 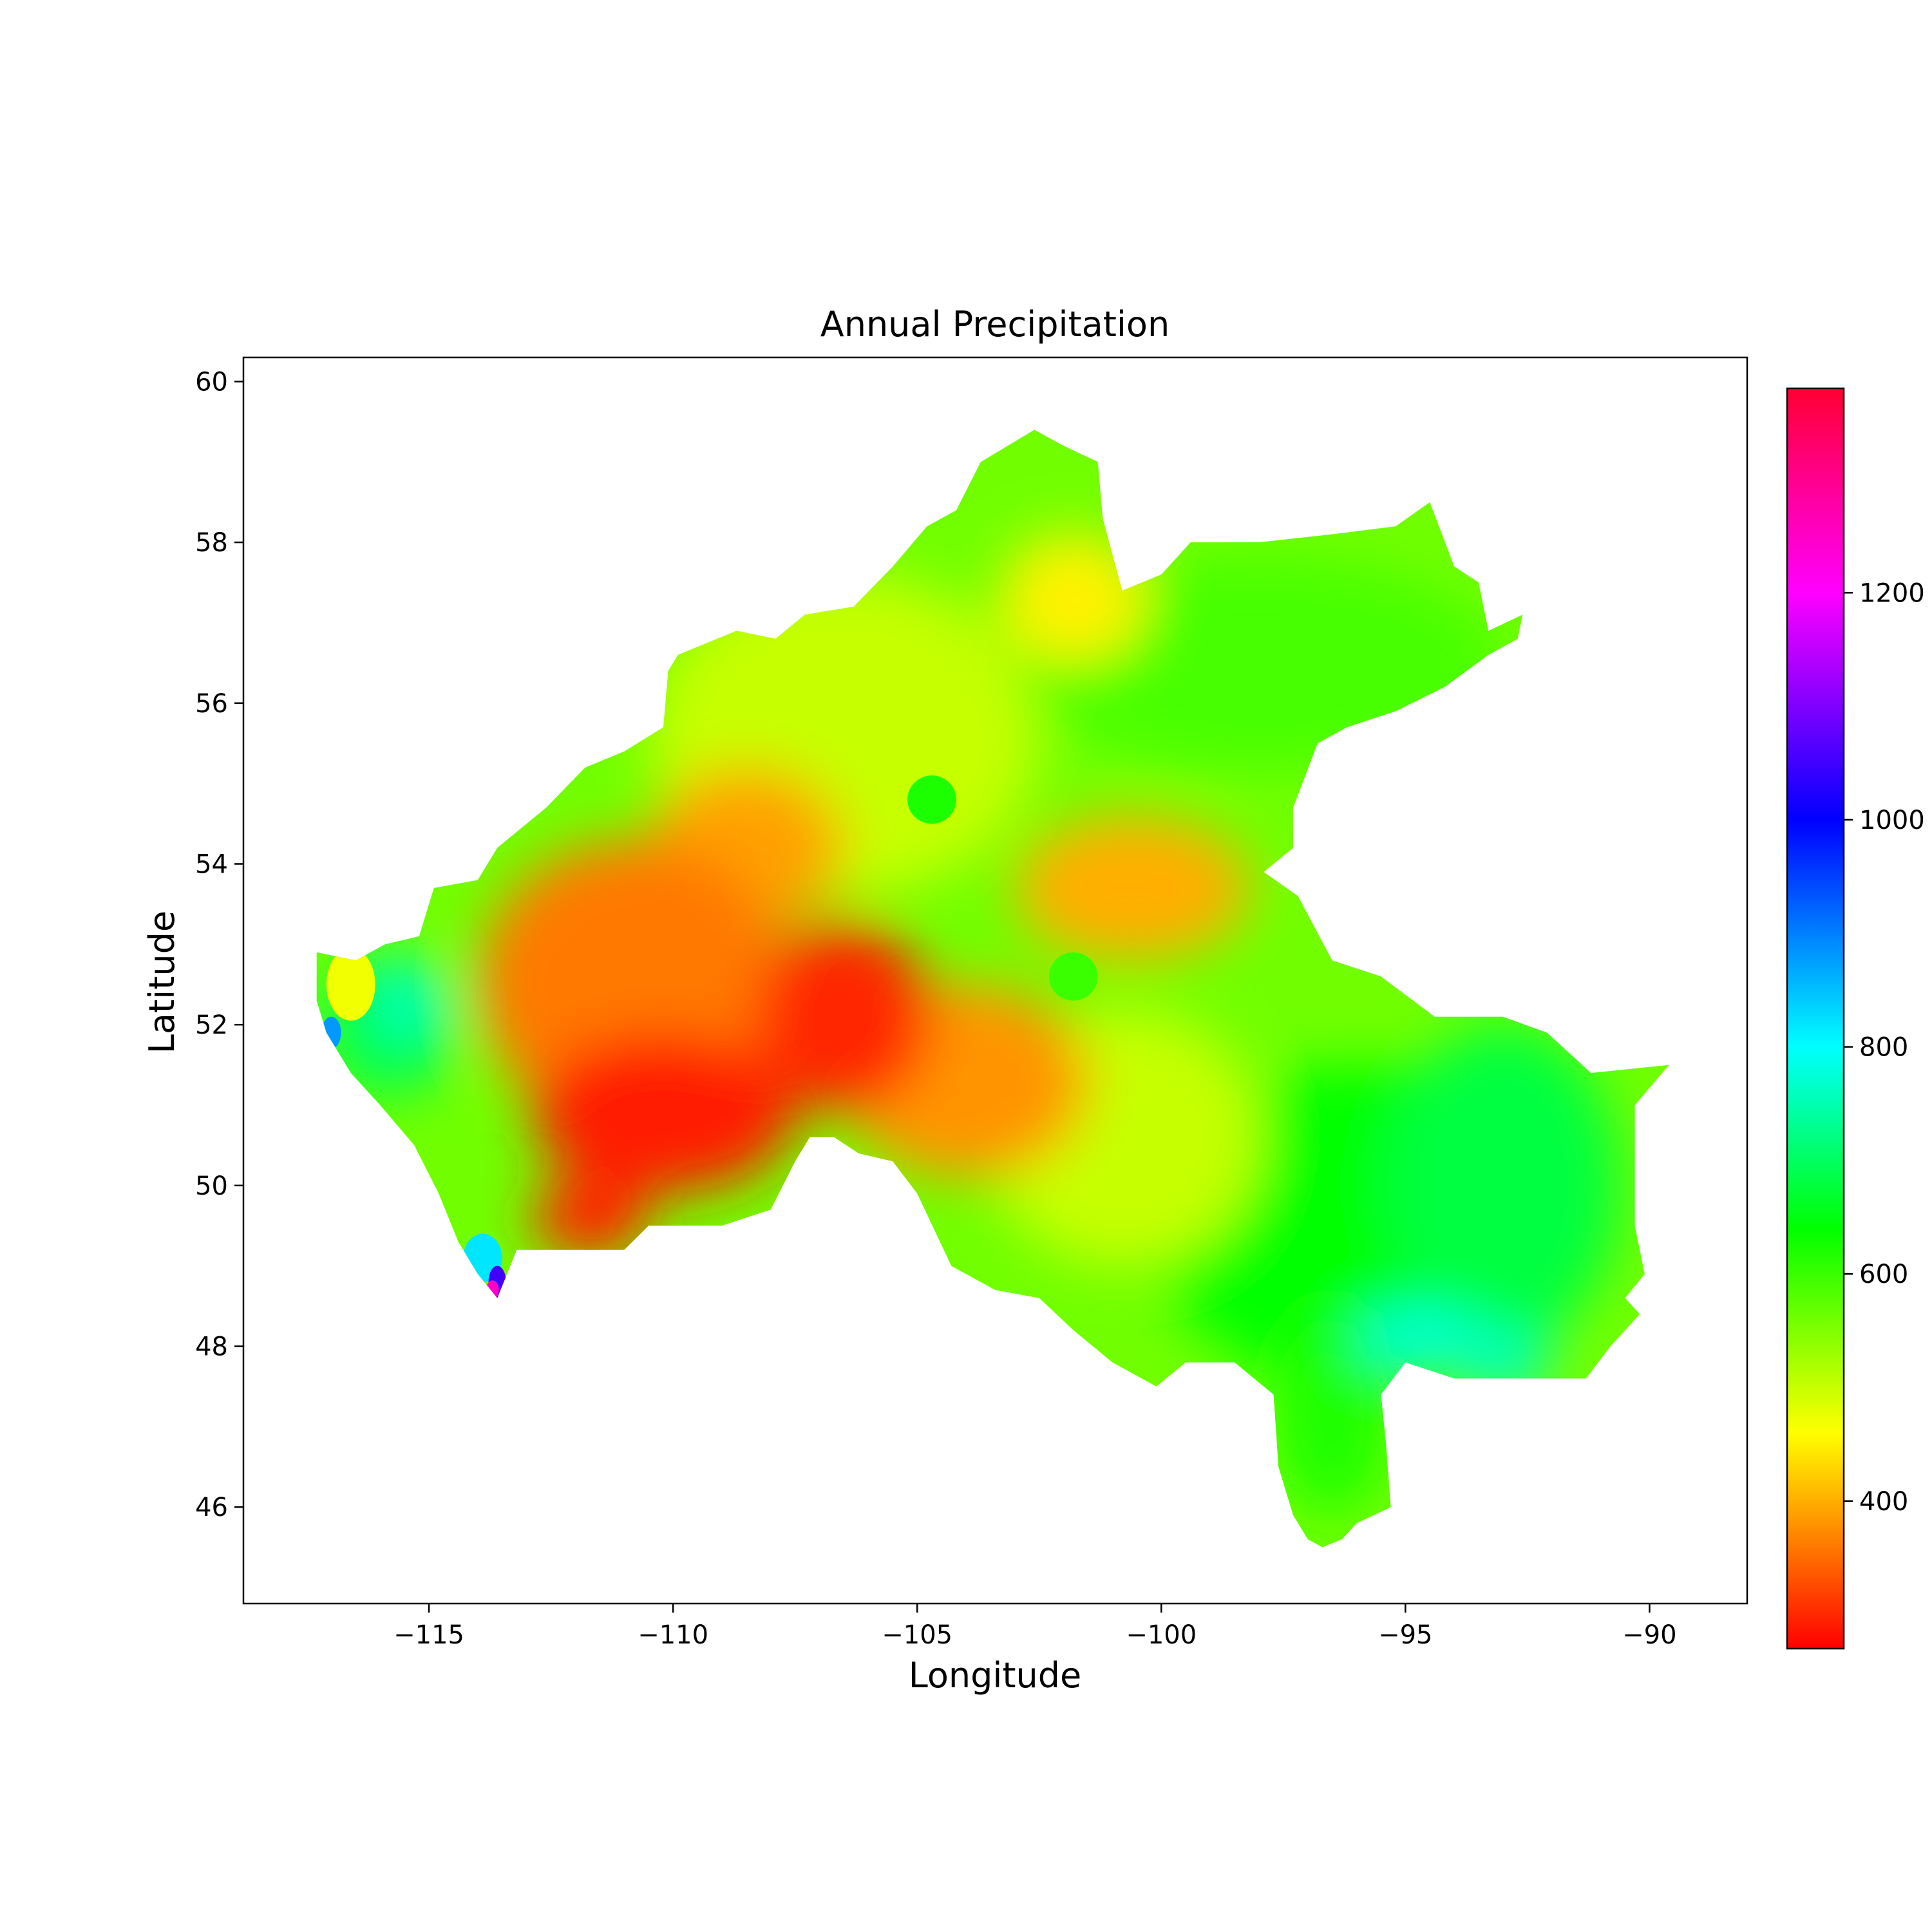 I want to click on x-tick-label: −100, so click(x=1161, y=1635).